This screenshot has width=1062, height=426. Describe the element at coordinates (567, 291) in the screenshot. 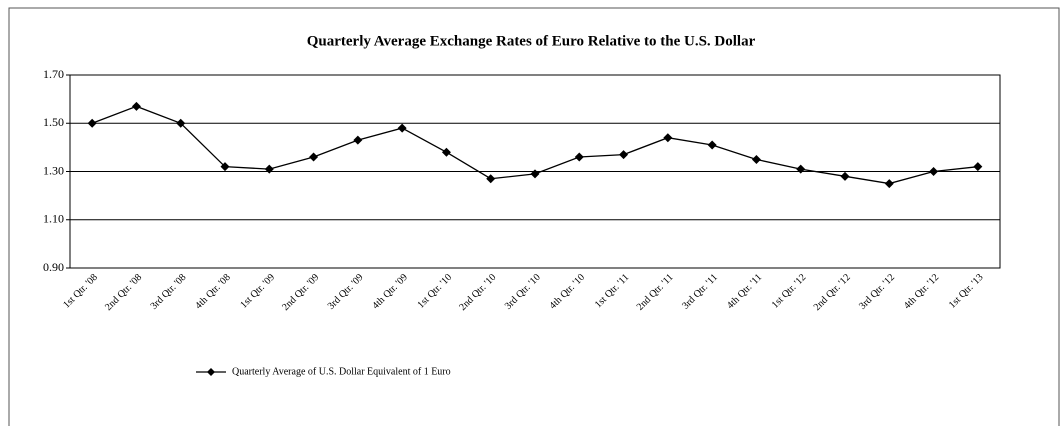

I see `x-tick-label: 4th Qtr. '10` at that location.